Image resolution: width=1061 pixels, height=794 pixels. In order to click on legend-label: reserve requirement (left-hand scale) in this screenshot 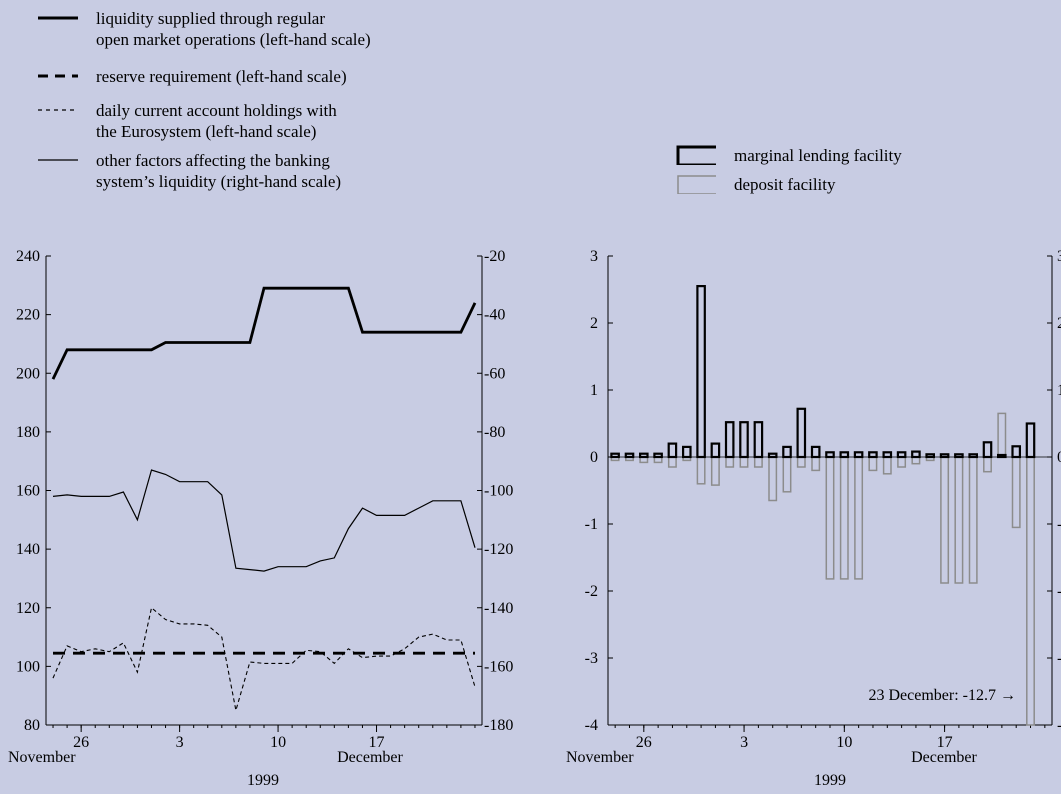, I will do `click(221, 76)`.